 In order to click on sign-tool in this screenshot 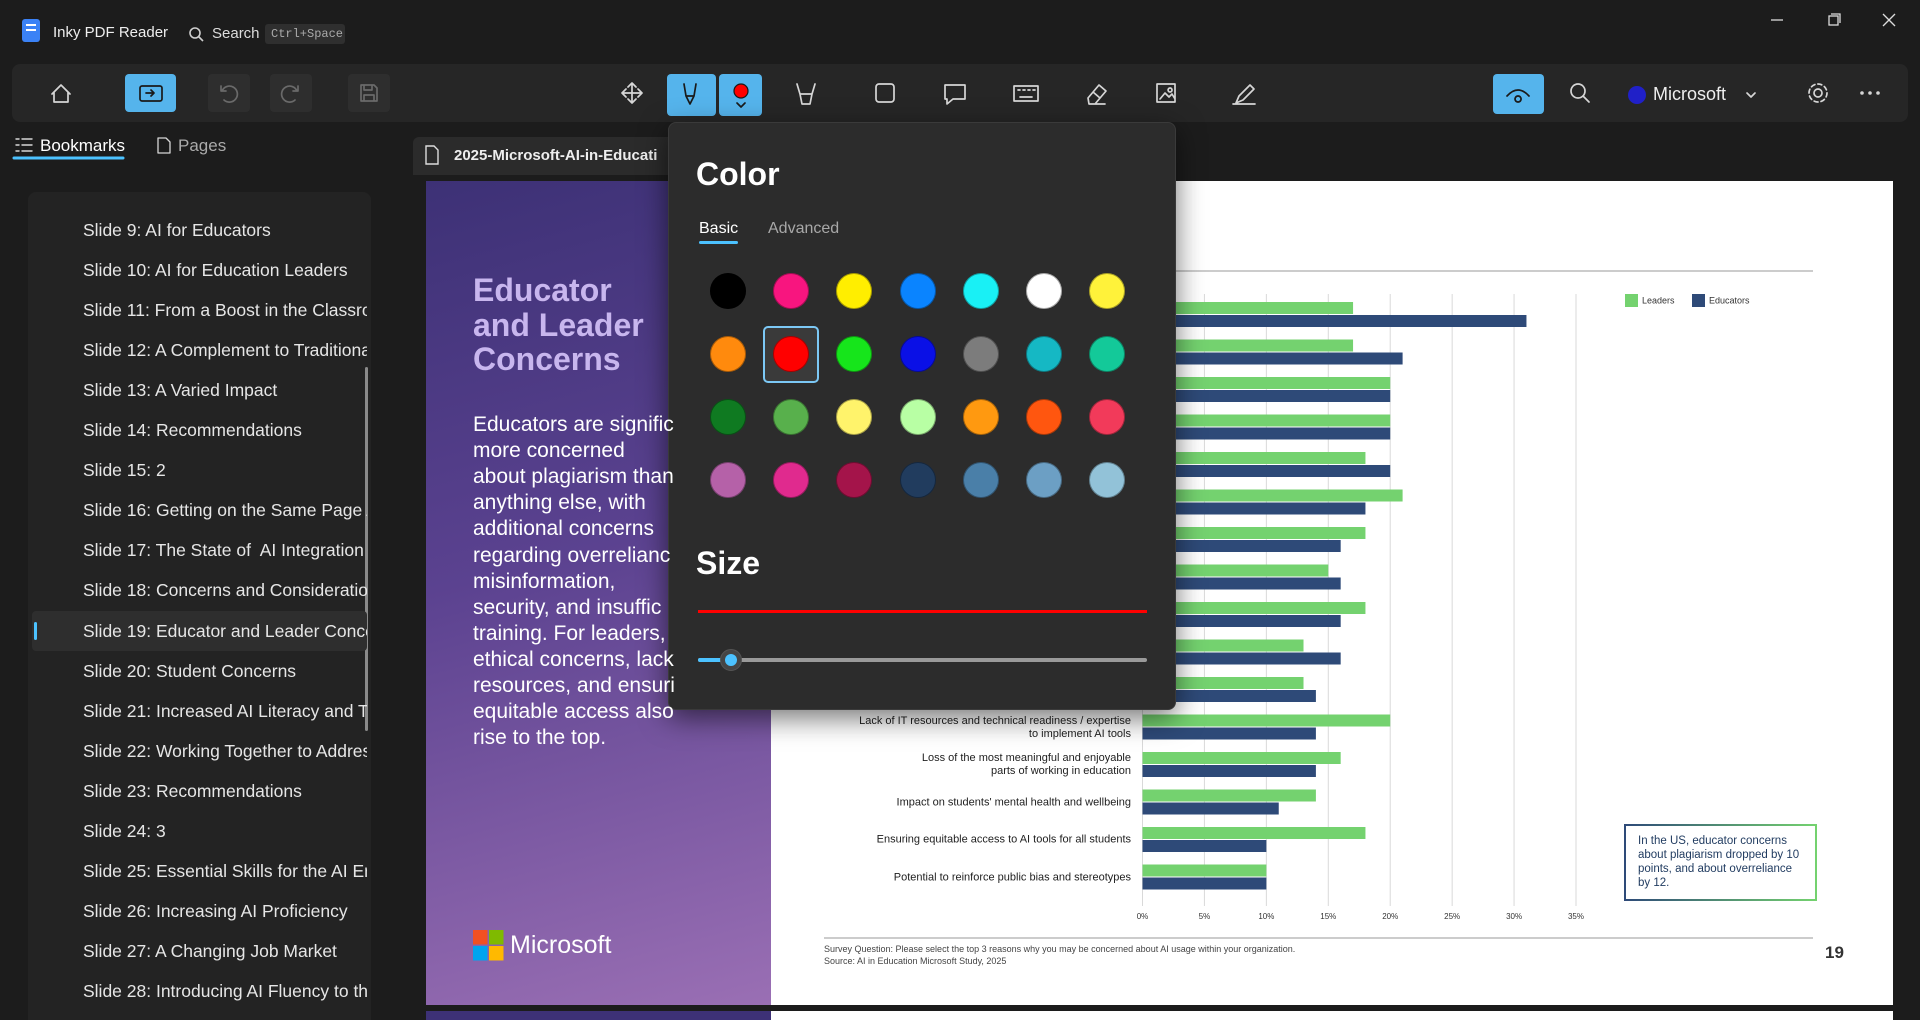, I will do `click(1244, 94)`.